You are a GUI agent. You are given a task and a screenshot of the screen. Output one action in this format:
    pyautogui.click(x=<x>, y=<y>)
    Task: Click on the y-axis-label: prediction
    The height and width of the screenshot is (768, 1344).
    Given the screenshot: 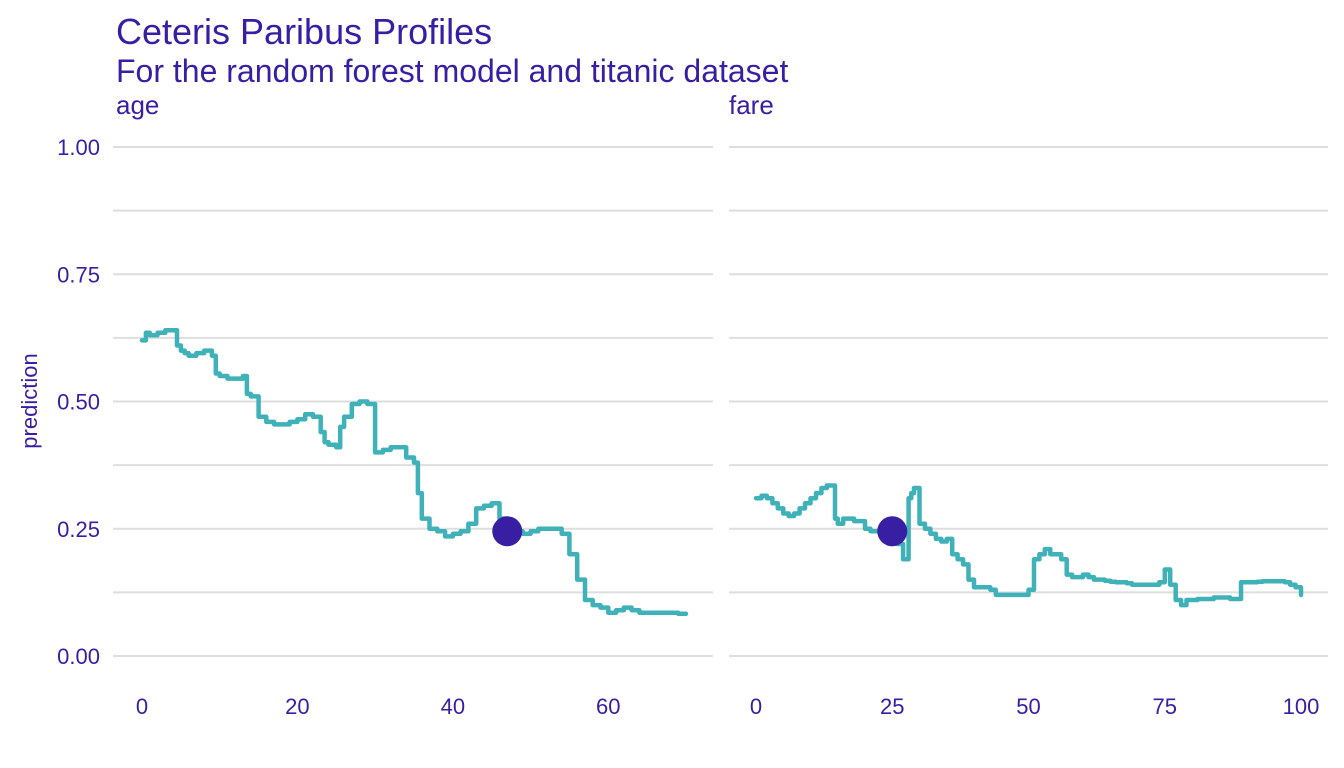 What is the action you would take?
    pyautogui.click(x=29, y=400)
    